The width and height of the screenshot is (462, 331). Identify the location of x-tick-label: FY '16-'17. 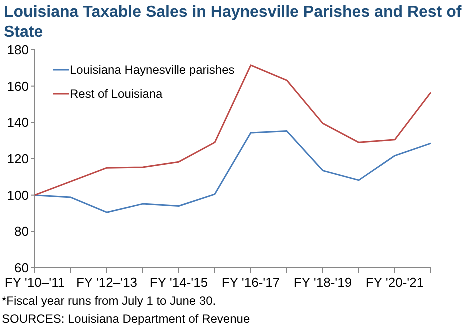
(251, 282).